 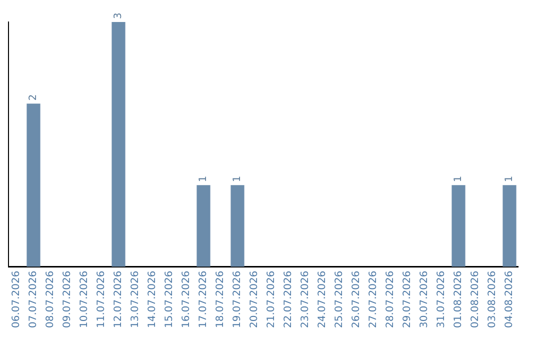 What do you see at coordinates (442, 299) in the screenshot?
I see `x-tick-label: 31.07.2026` at bounding box center [442, 299].